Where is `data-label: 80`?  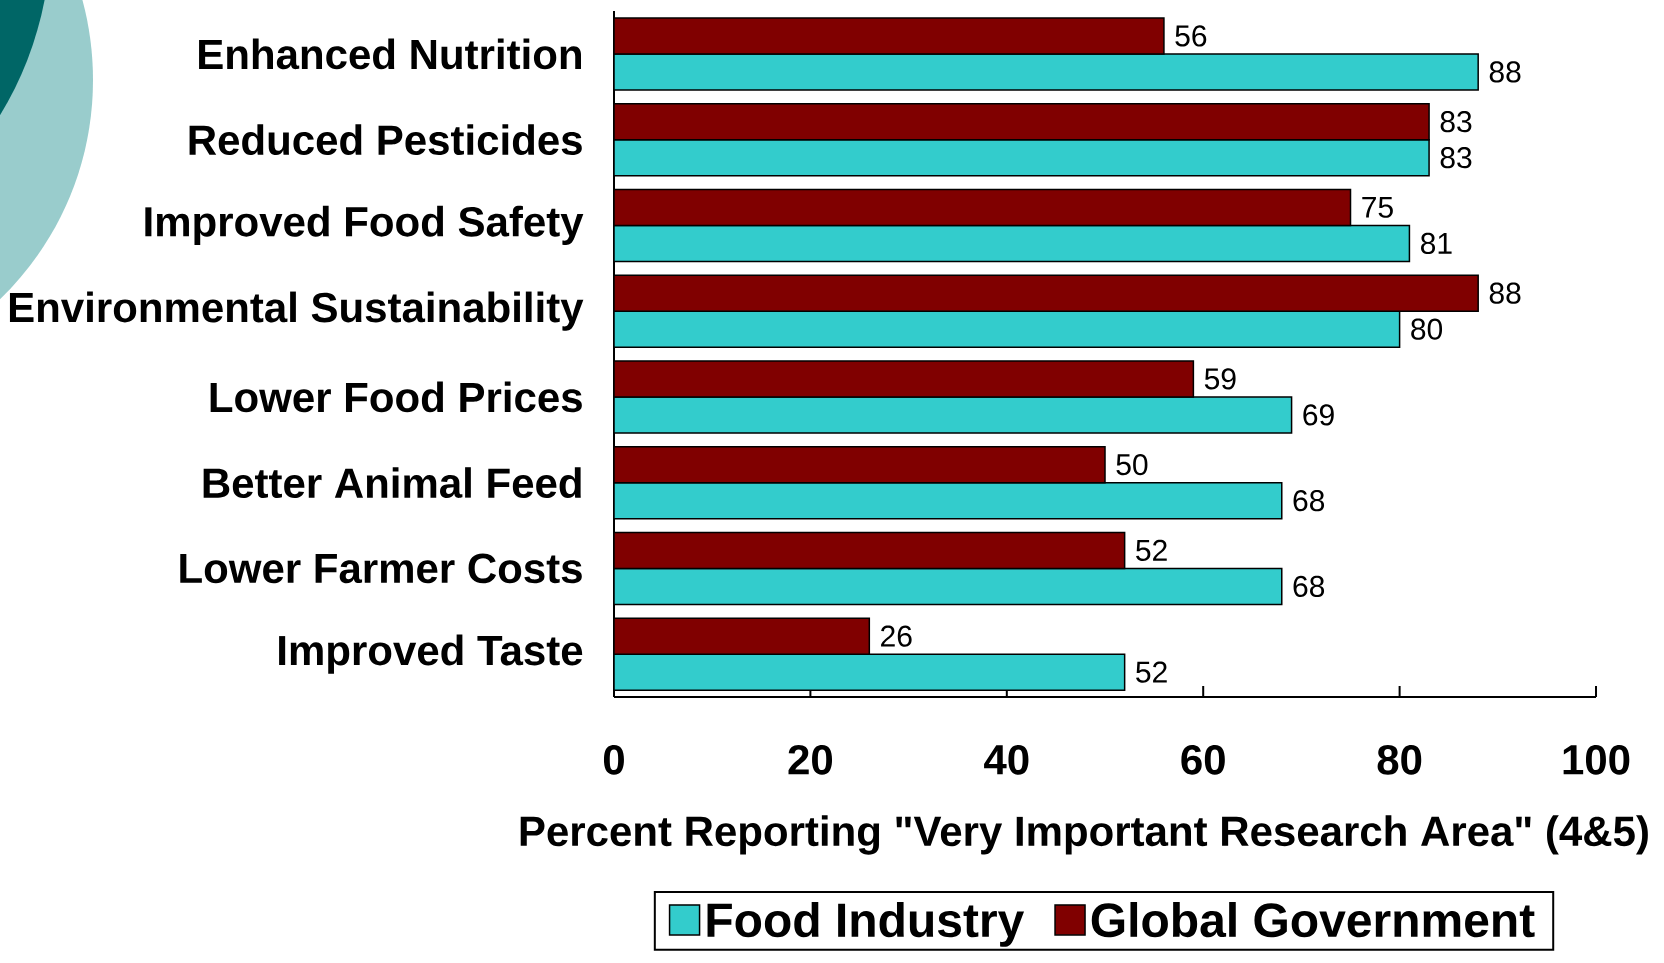 data-label: 80 is located at coordinates (1427, 329).